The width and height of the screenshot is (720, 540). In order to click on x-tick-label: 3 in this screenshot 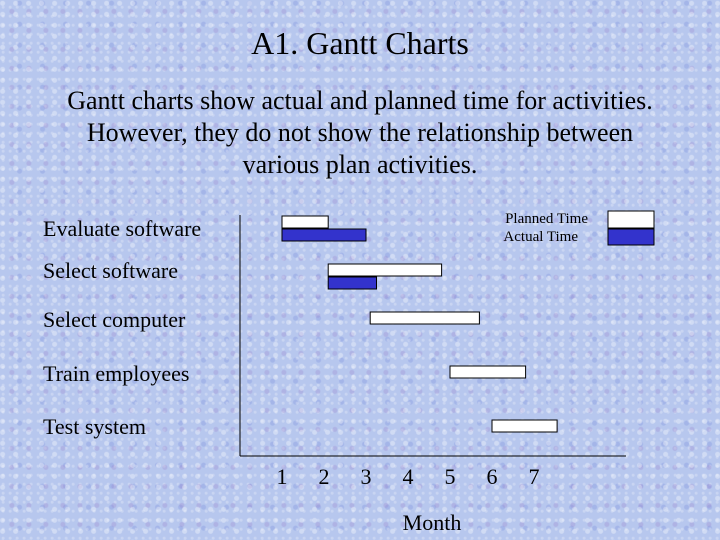, I will do `click(366, 476)`.